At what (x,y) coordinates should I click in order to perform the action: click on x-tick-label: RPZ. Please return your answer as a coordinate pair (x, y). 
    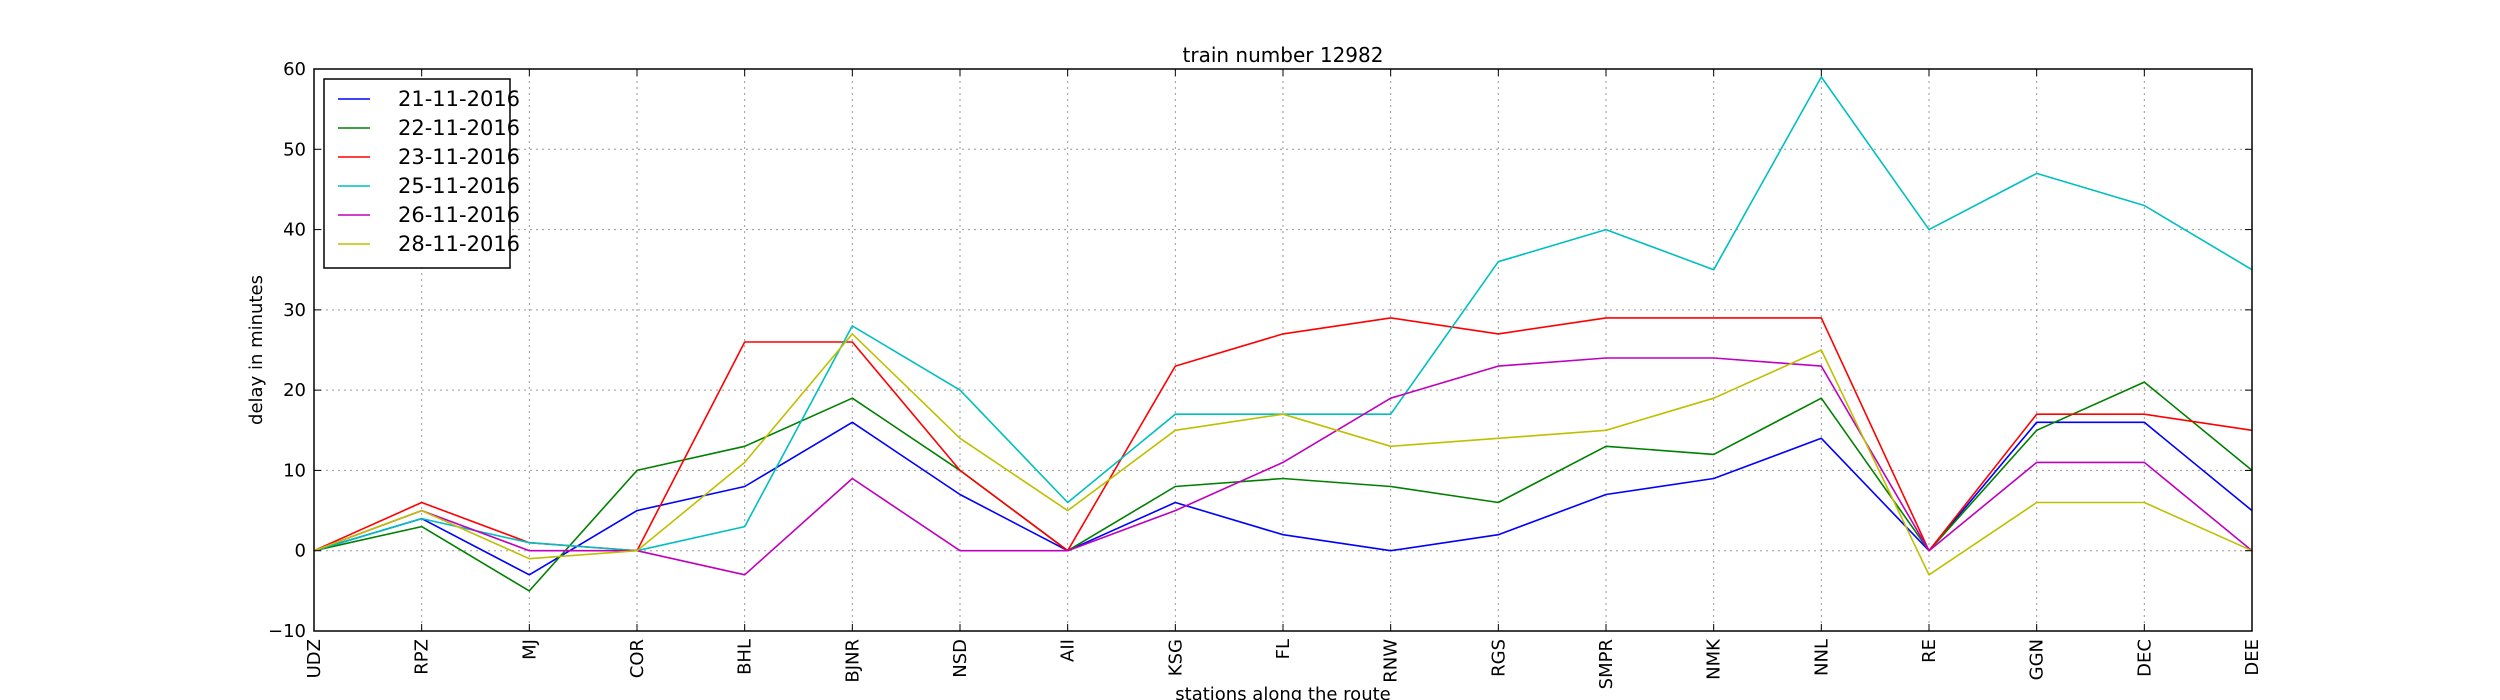
    Looking at the image, I should click on (422, 657).